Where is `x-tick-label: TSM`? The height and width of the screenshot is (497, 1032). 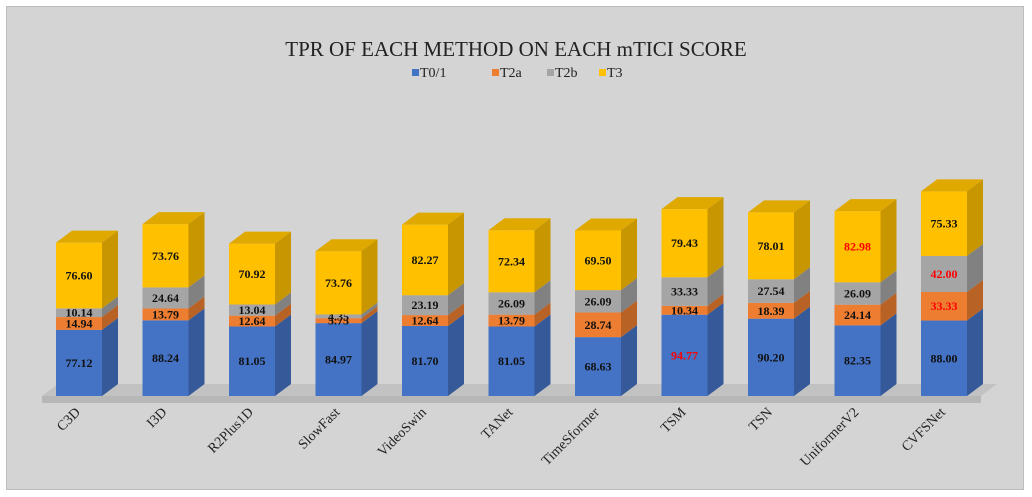 x-tick-label: TSM is located at coordinates (673, 420).